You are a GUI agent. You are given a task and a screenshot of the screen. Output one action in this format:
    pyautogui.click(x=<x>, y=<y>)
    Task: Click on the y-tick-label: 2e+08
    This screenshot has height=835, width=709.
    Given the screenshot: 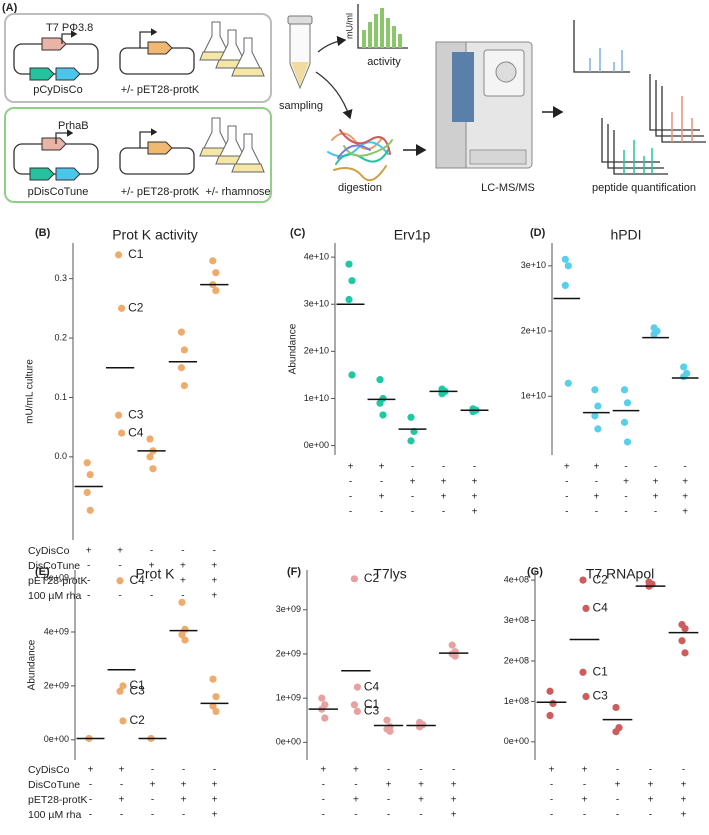 What is the action you would take?
    pyautogui.click(x=516, y=660)
    